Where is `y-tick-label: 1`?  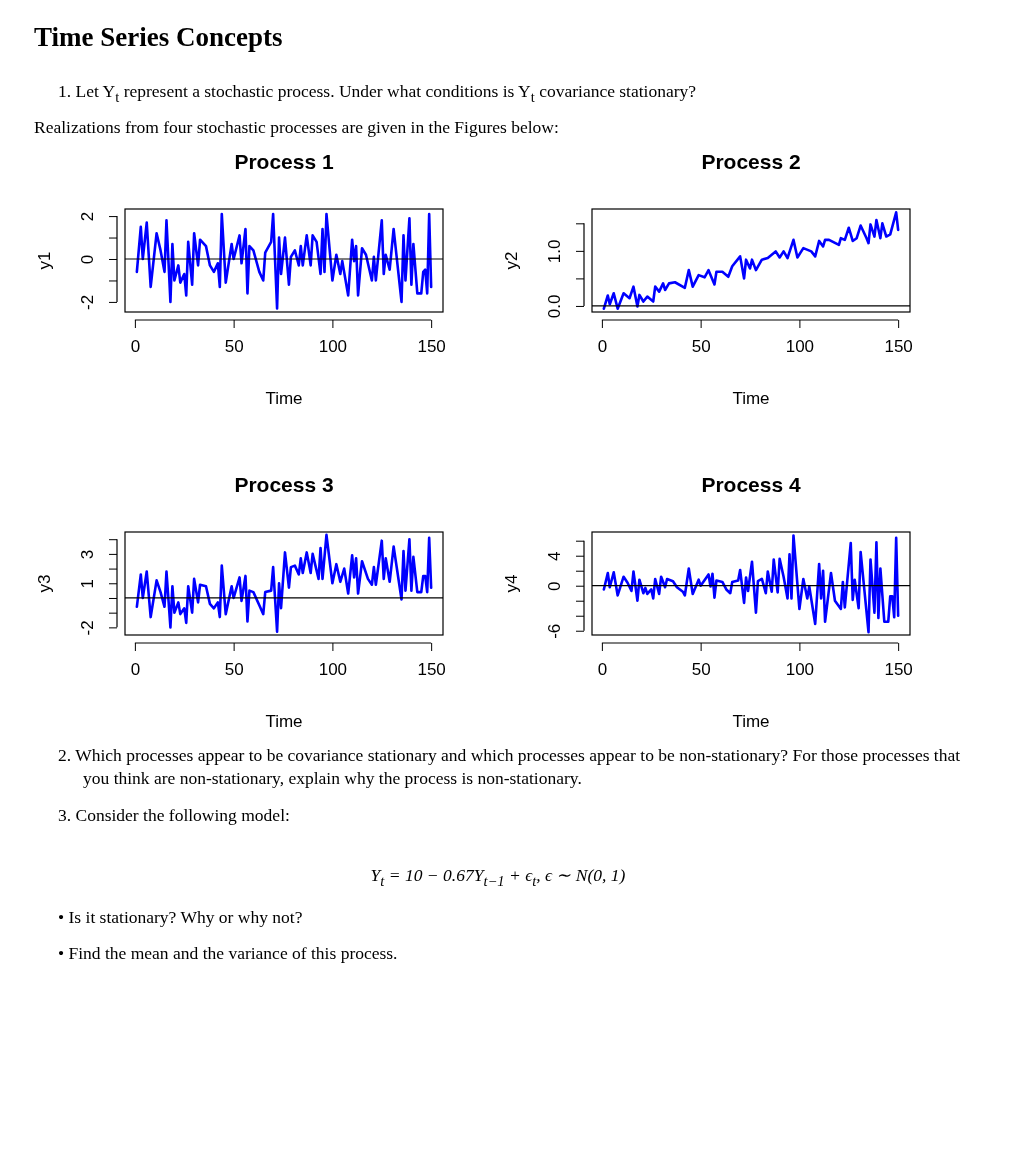
y-tick-label: 1 is located at coordinates (87, 584).